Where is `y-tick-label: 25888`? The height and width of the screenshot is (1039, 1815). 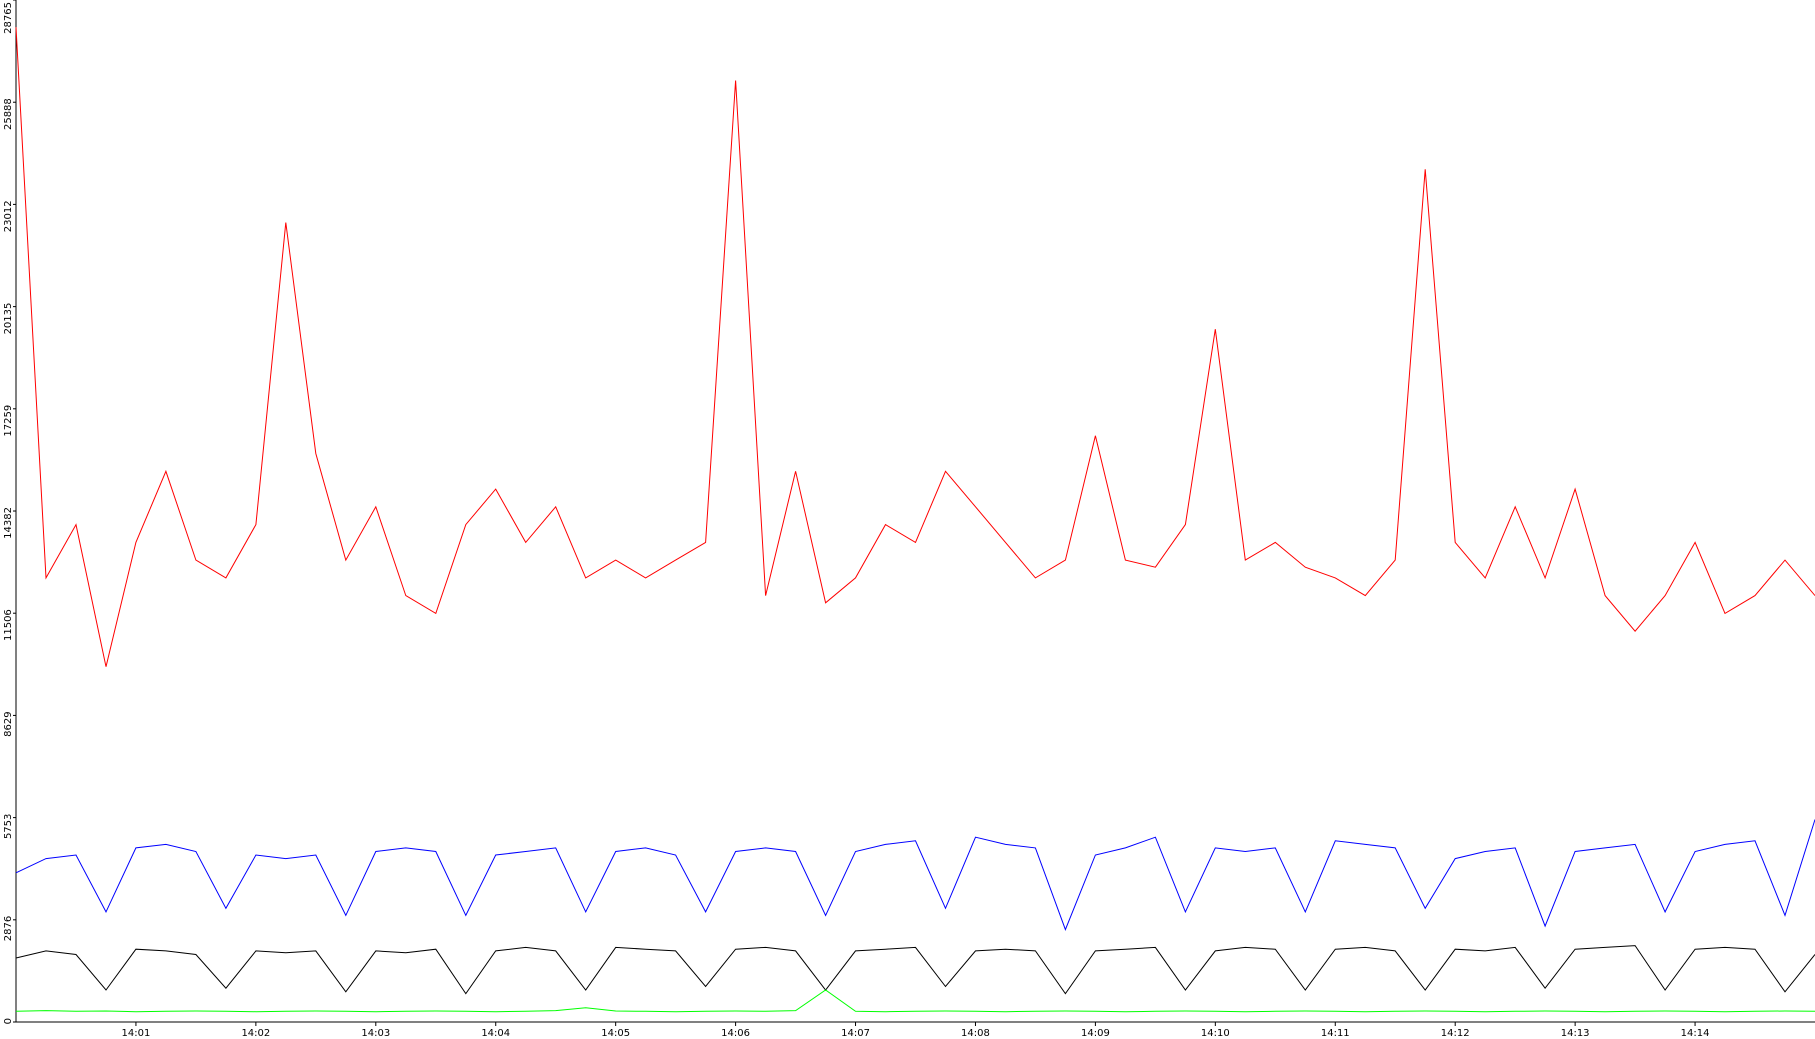 y-tick-label: 25888 is located at coordinates (8, 114).